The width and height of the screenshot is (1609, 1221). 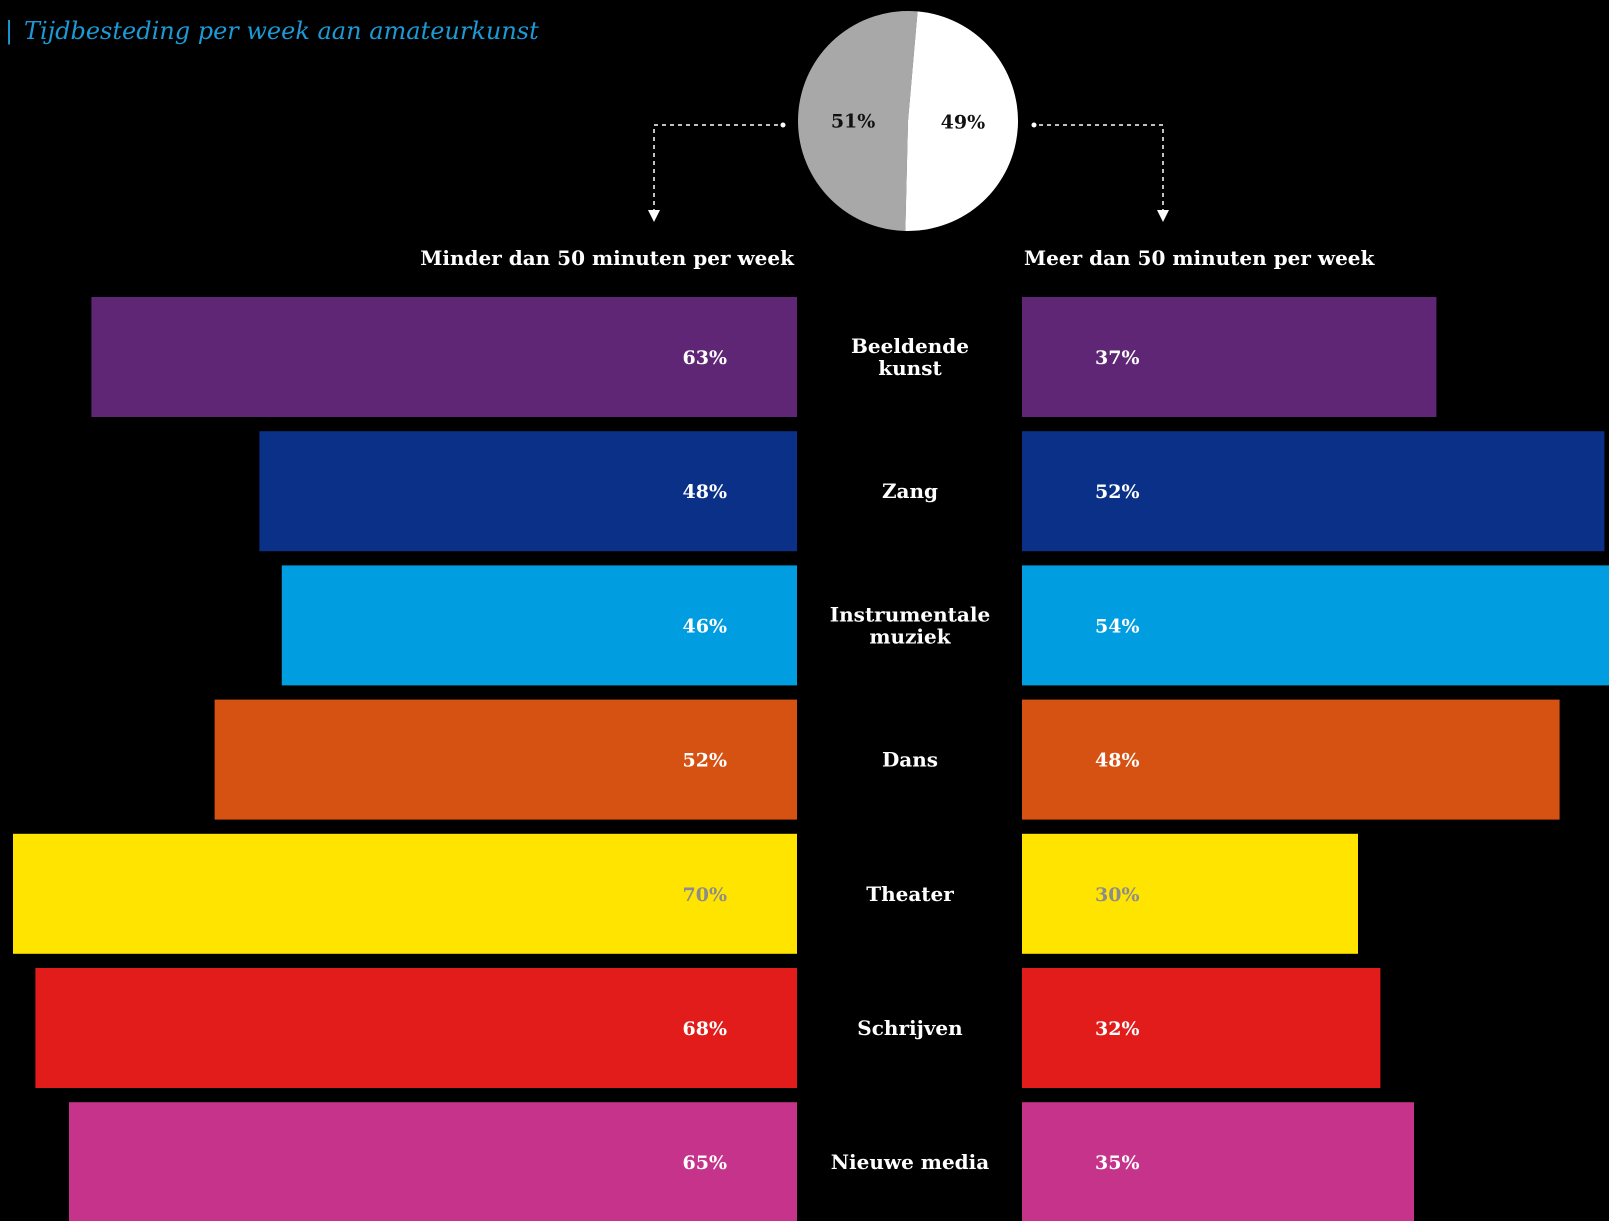 I want to click on bar-row: 68% 32% Schrijven, so click(x=708, y=1028).